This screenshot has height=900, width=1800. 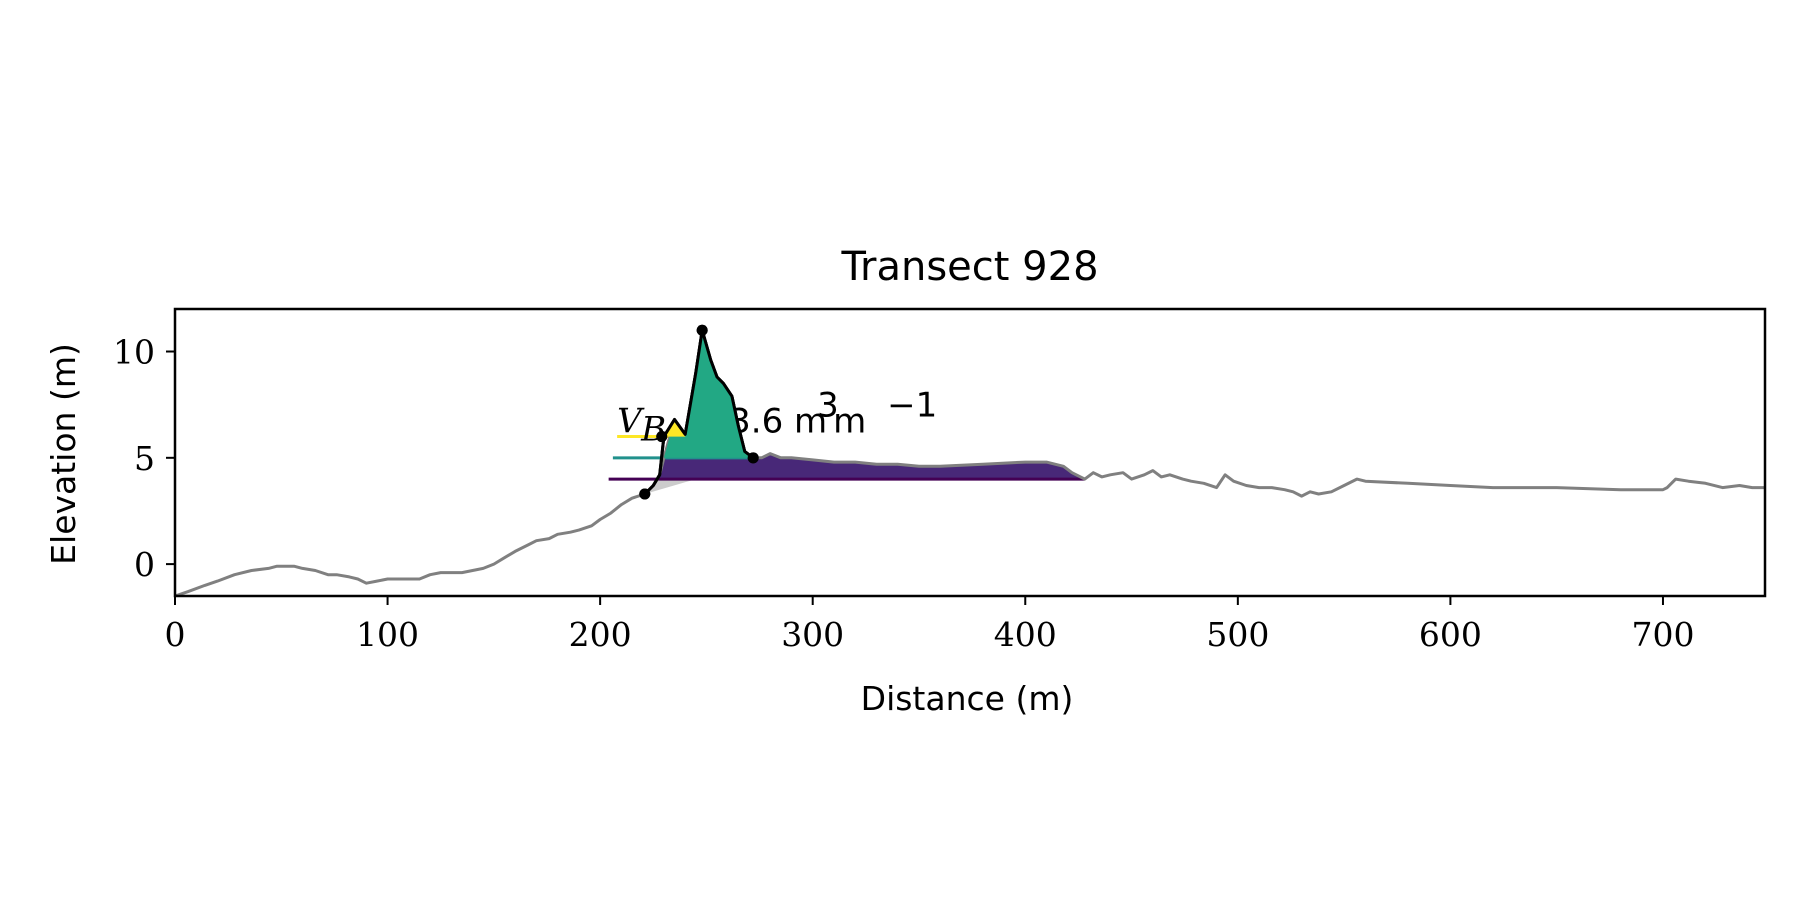 What do you see at coordinates (707, 394) in the screenshot?
I see `green-volume-overlay` at bounding box center [707, 394].